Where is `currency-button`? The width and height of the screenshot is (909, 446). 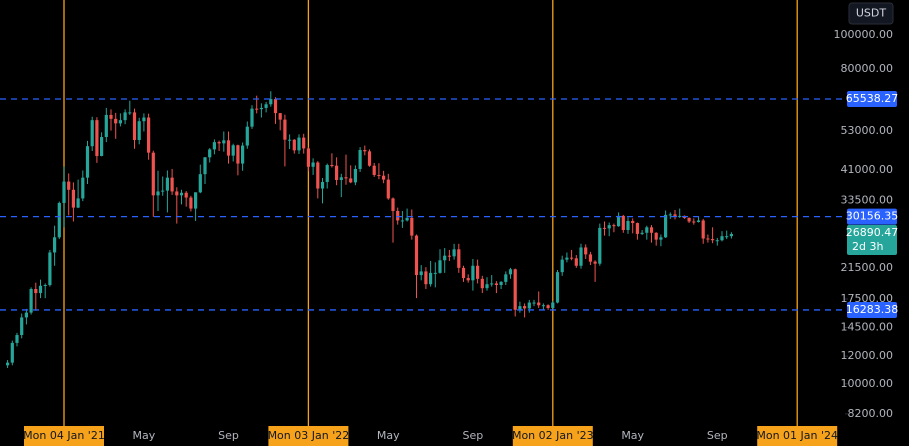 currency-button is located at coordinates (871, 13).